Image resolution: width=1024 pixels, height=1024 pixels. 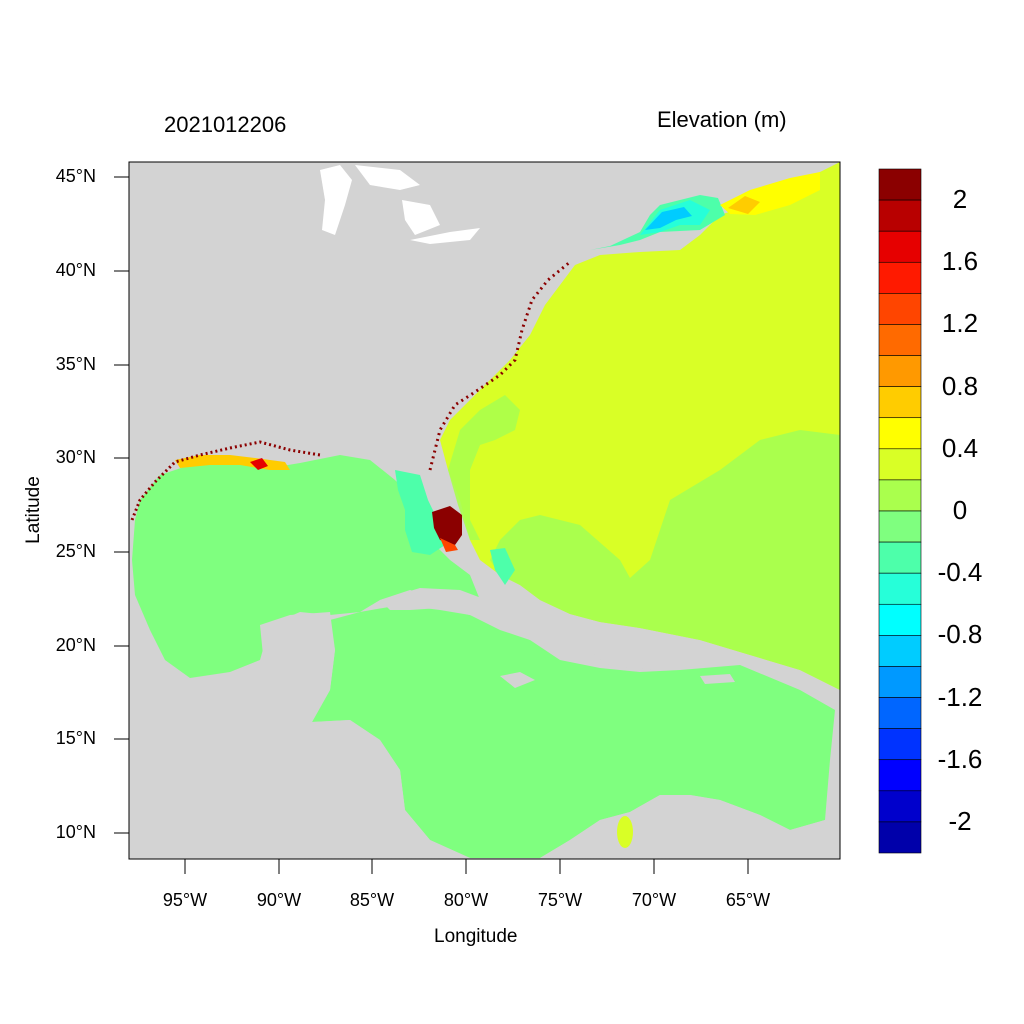 What do you see at coordinates (185, 900) in the screenshot?
I see `x-tick-label: 95°W` at bounding box center [185, 900].